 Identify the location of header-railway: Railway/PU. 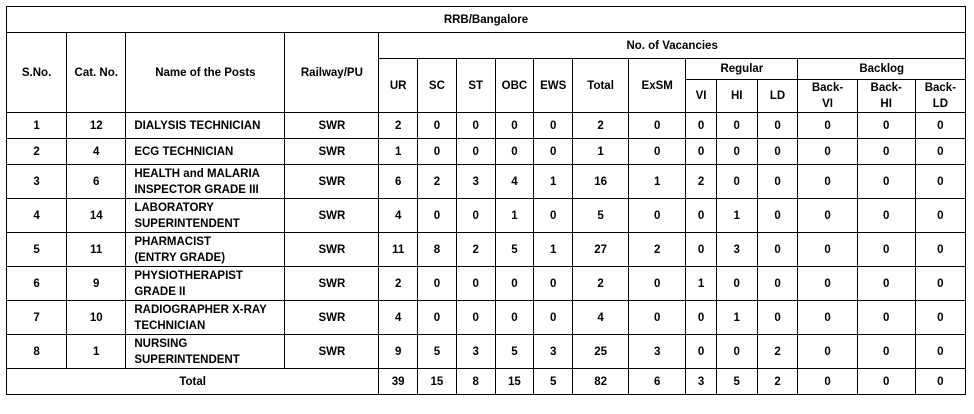
(332, 72).